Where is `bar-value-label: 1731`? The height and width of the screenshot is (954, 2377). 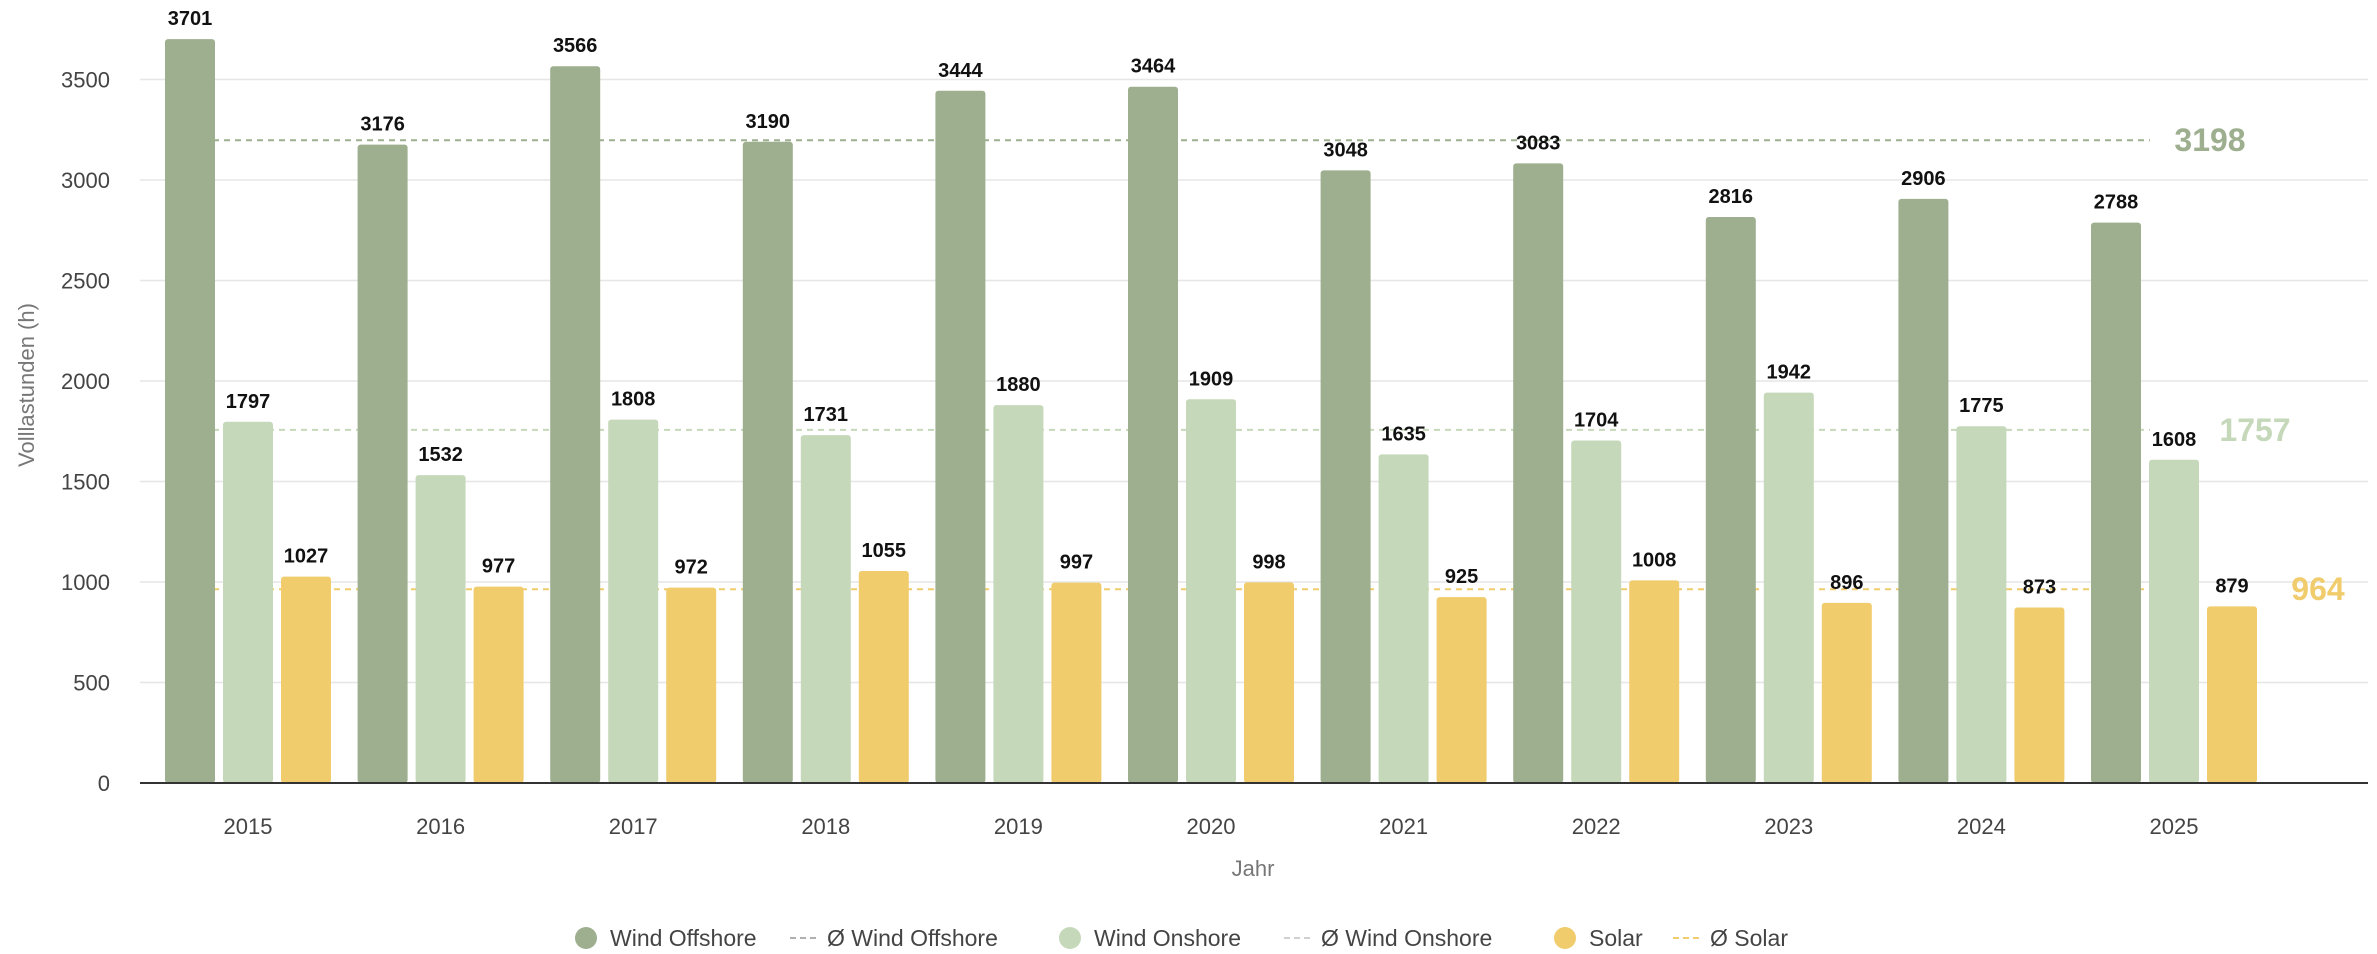
bar-value-label: 1731 is located at coordinates (826, 415).